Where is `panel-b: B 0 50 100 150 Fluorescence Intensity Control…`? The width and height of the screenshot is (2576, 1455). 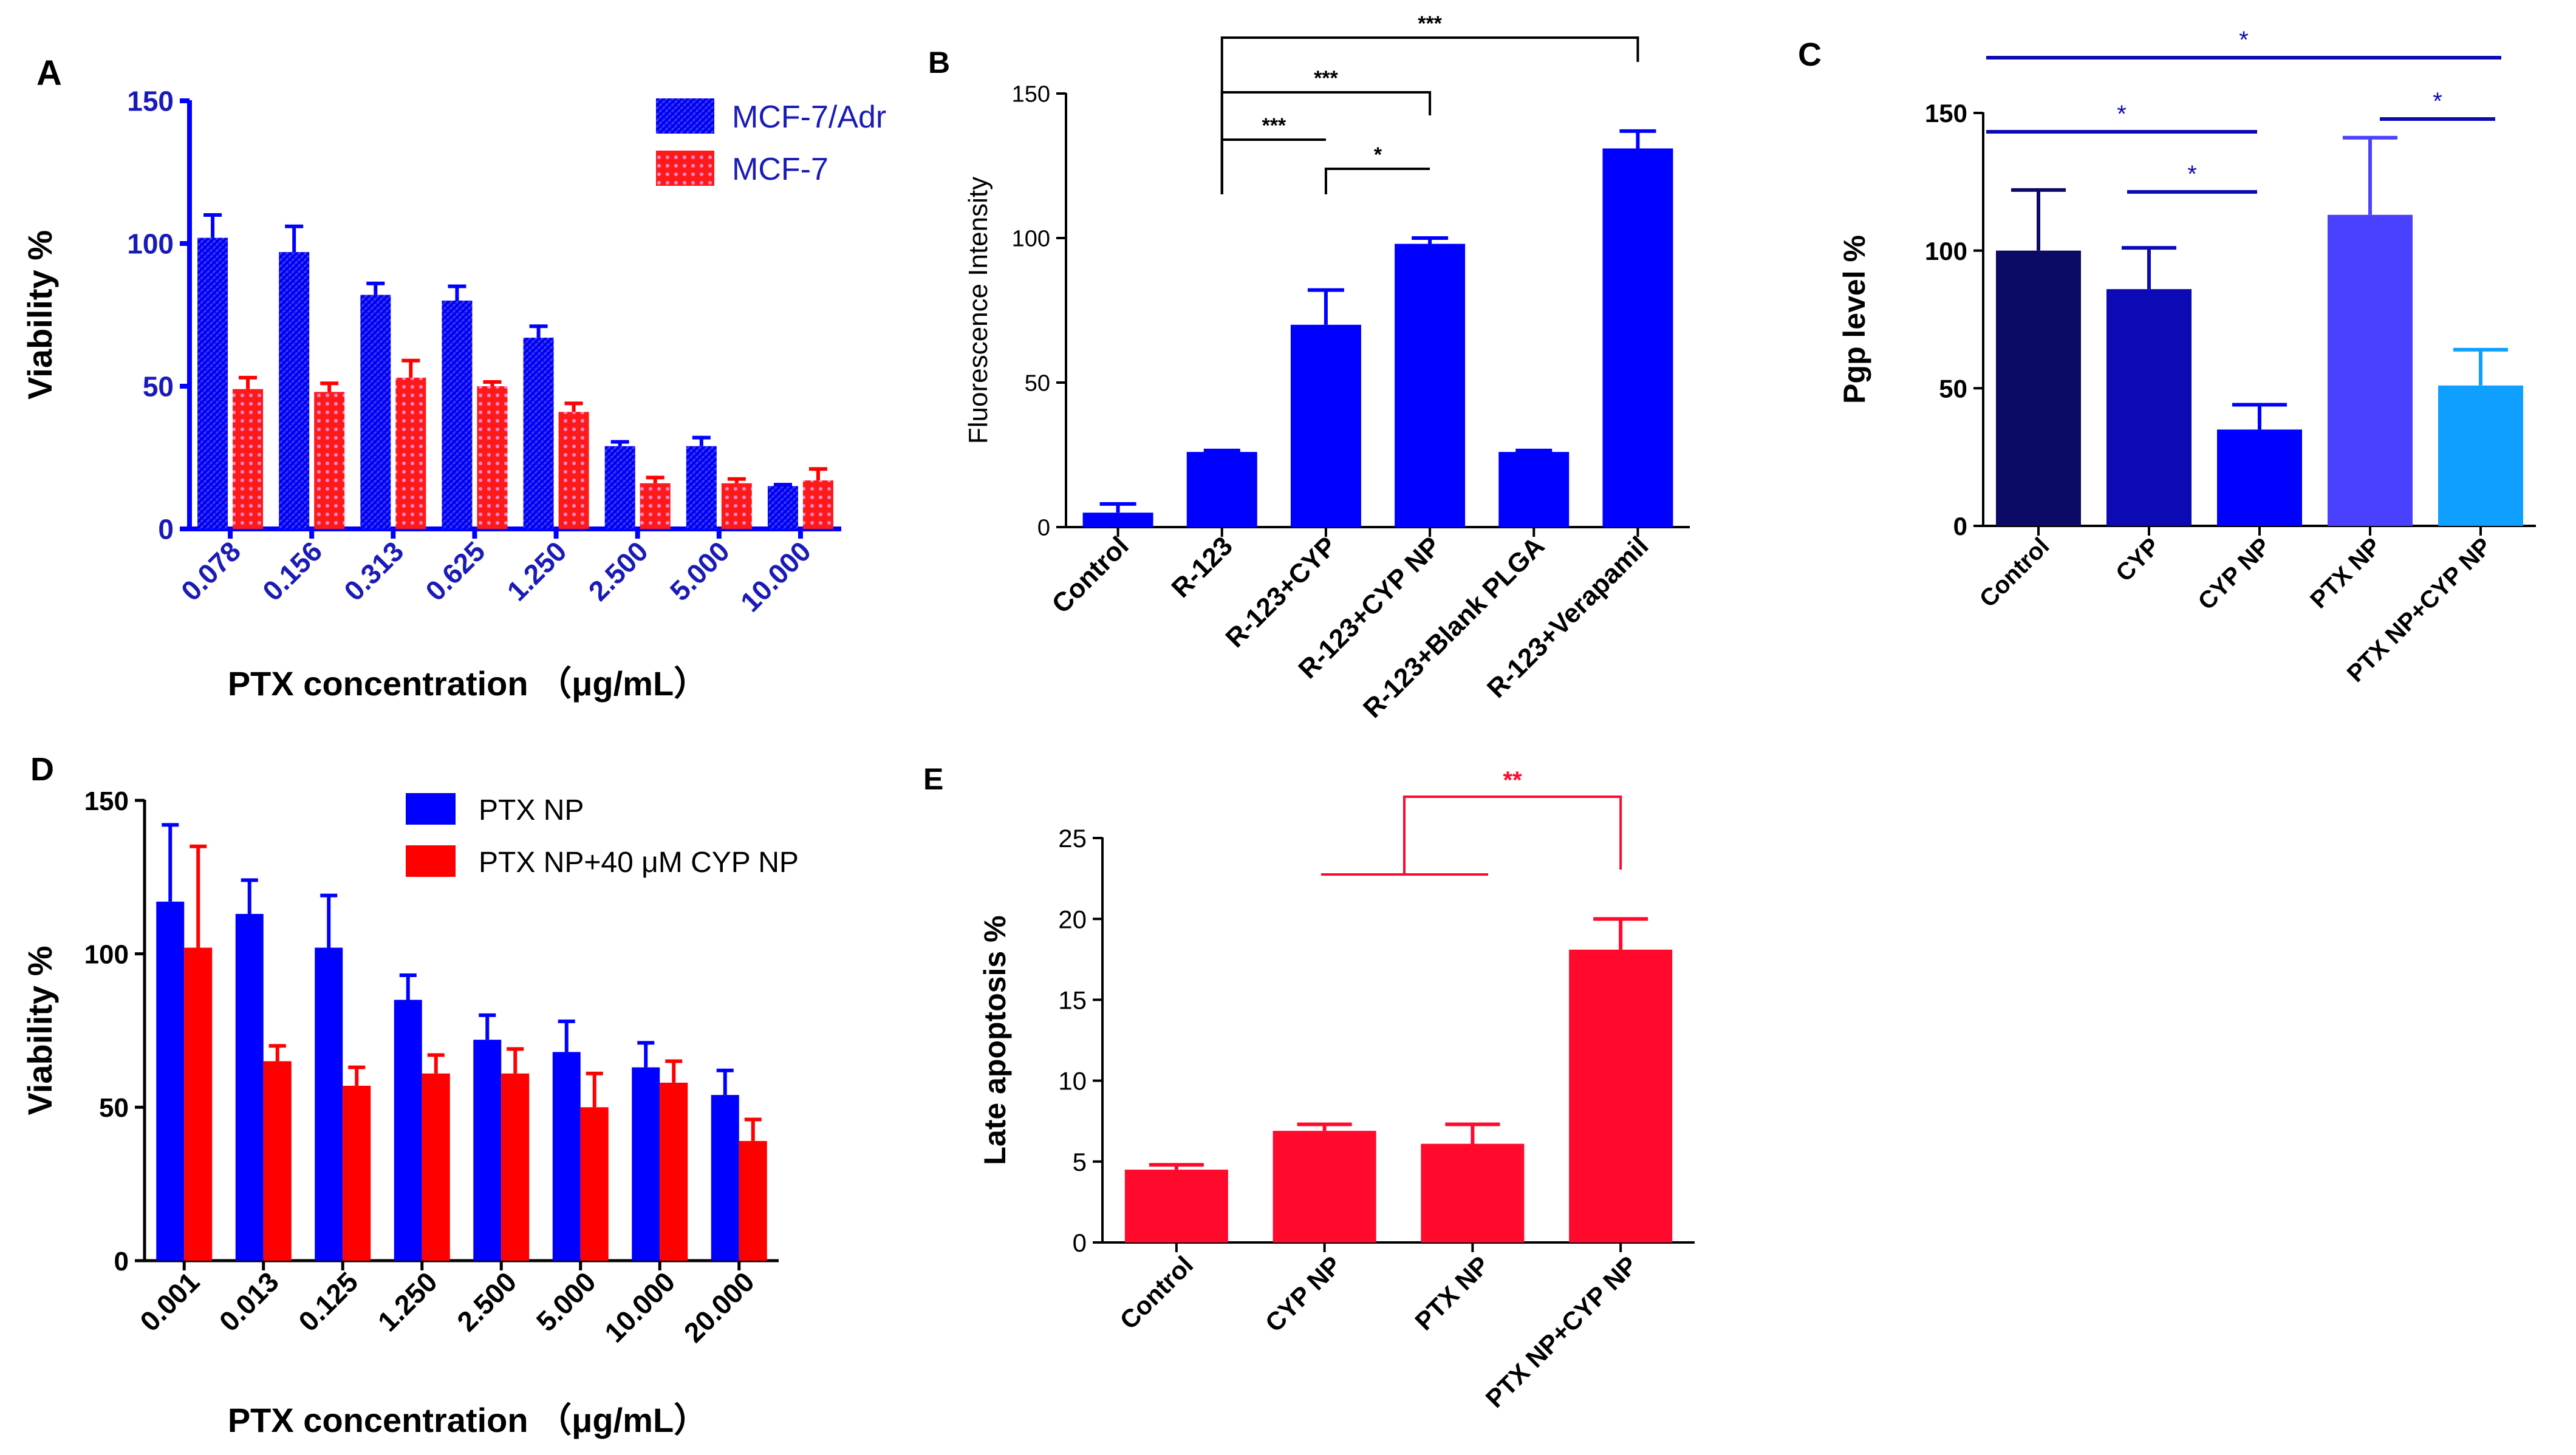 panel-b: B 0 50 100 150 Fluorescence Intensity Control… is located at coordinates (1309, 368).